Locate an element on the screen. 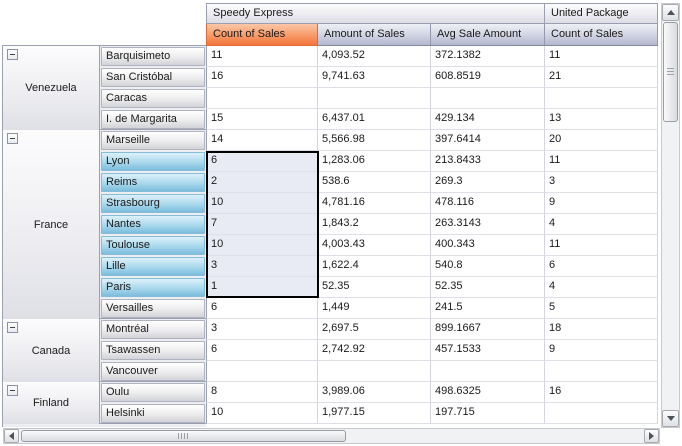  data-cell: 8 is located at coordinates (262, 392).